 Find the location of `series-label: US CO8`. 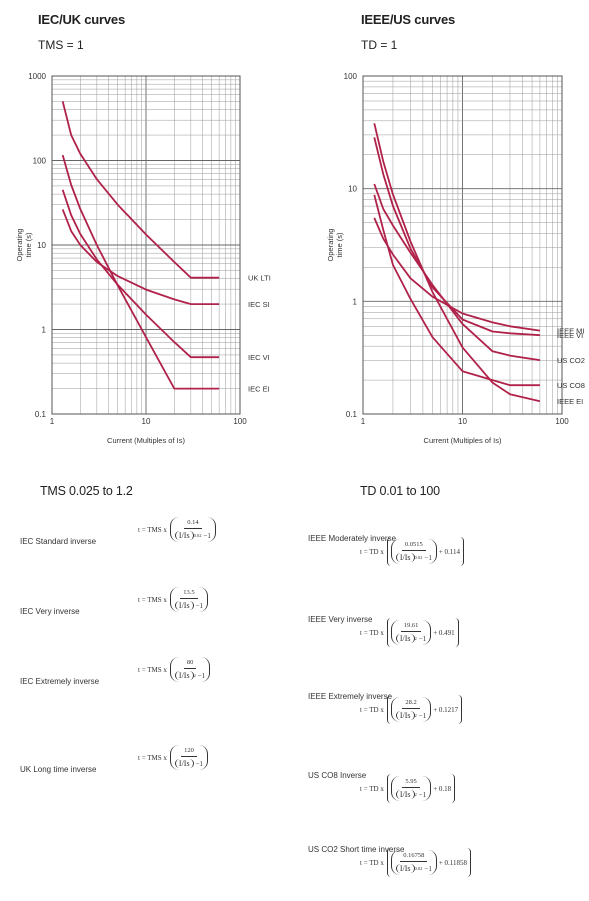

series-label: US CO8 is located at coordinates (571, 385).